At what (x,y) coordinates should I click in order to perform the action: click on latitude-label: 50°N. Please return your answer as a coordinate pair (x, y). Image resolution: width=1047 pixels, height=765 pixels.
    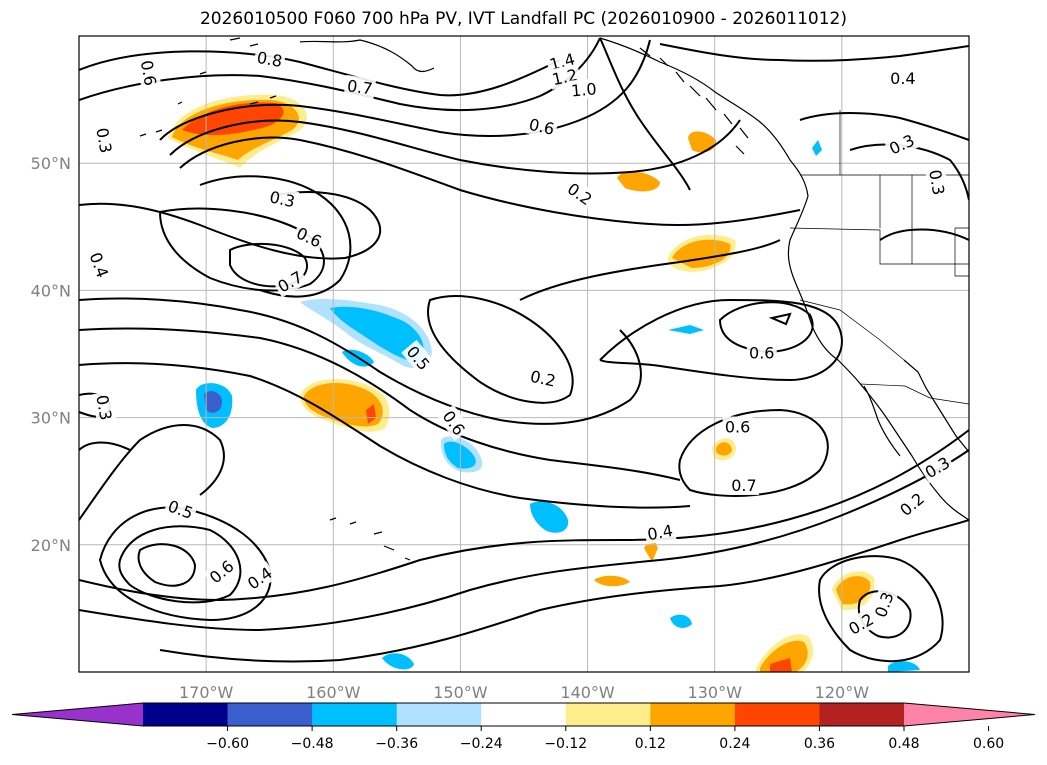
    Looking at the image, I should click on (51, 163).